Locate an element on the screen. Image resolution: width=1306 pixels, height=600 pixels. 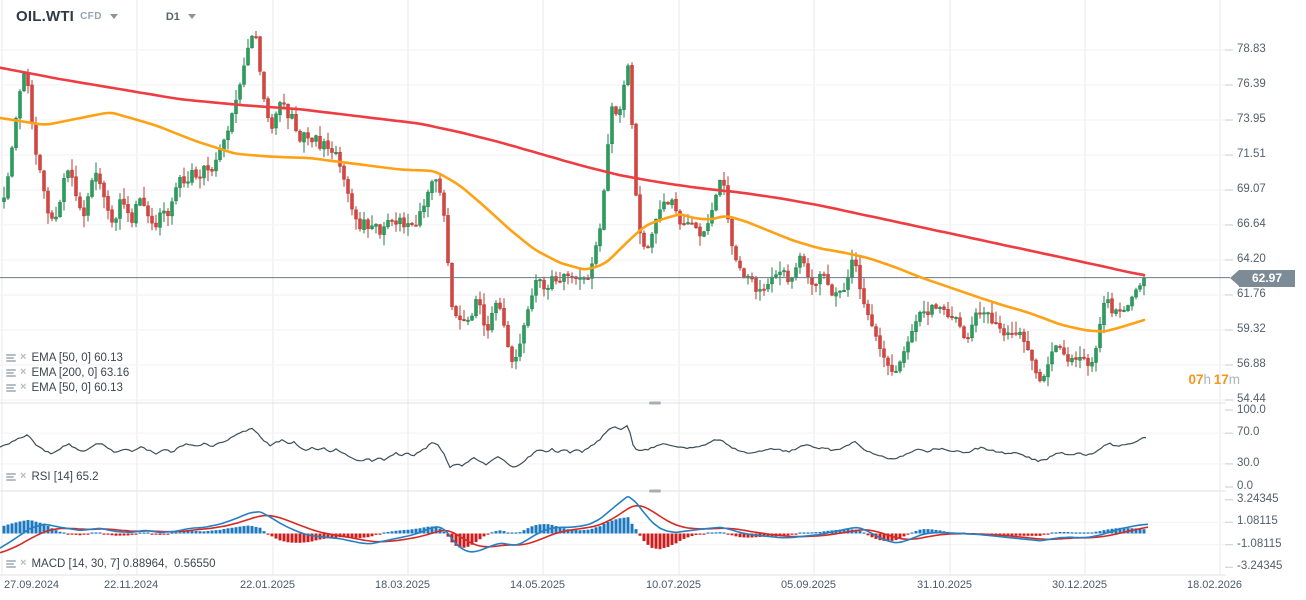
indicator-row-ema50-b: × EMA [50, 0] 60.13 is located at coordinates (64, 387).